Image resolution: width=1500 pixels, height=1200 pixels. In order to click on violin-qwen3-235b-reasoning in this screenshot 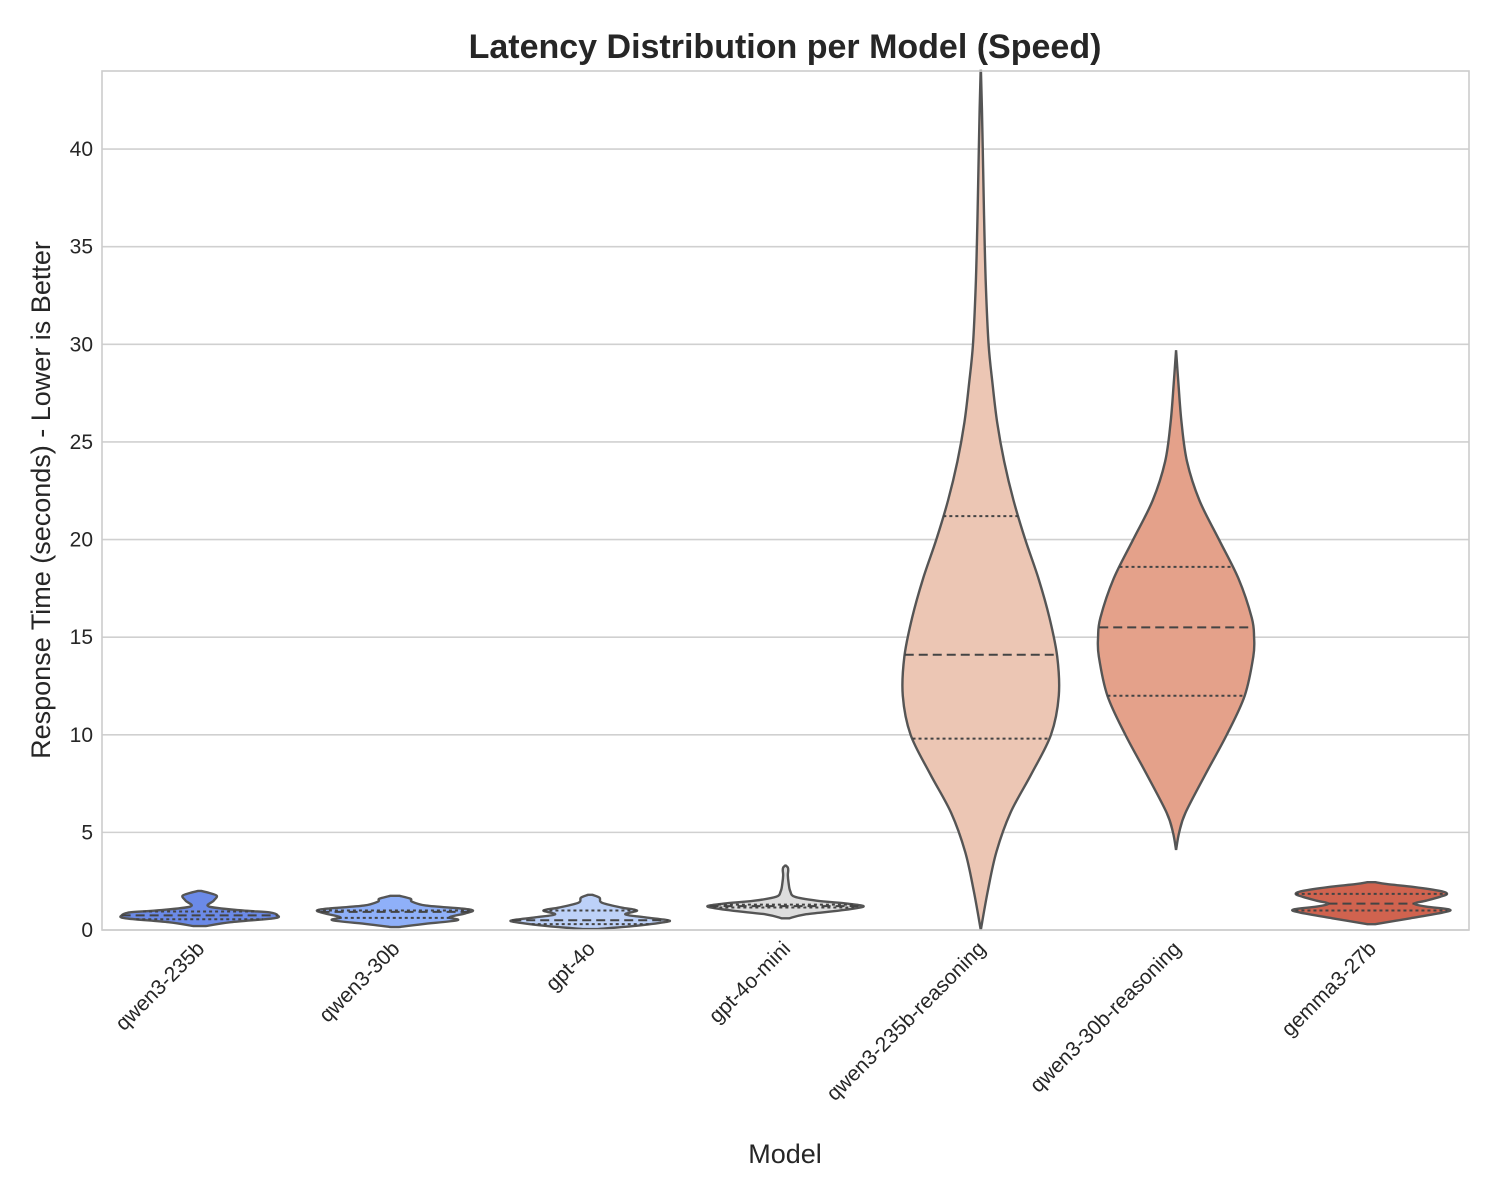, I will do `click(981, 500)`.